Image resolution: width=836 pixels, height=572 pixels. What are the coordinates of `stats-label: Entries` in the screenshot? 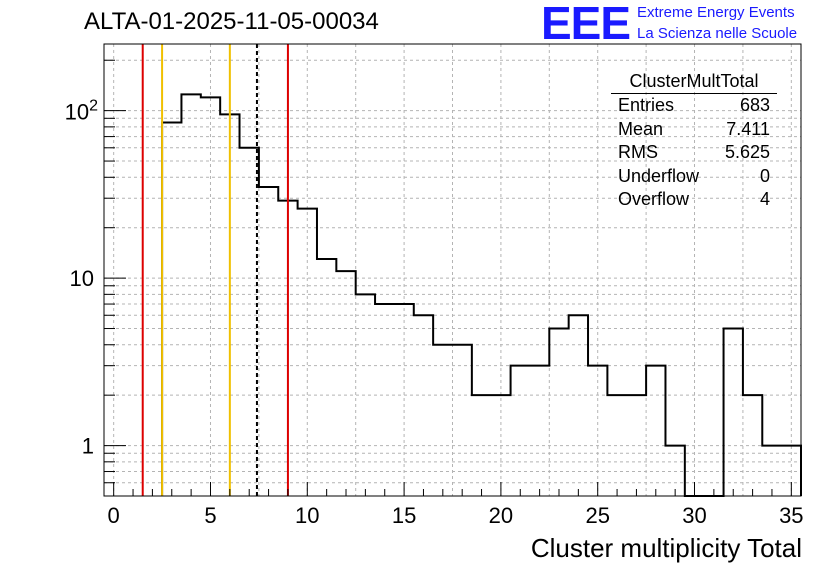 It's located at (646, 105).